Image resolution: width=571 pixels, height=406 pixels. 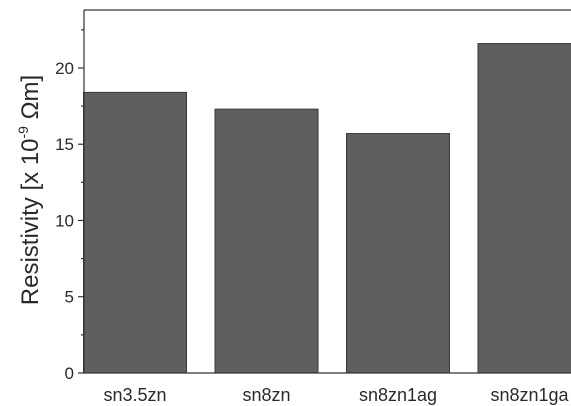 What do you see at coordinates (266, 241) in the screenshot?
I see `bar-sn8zn` at bounding box center [266, 241].